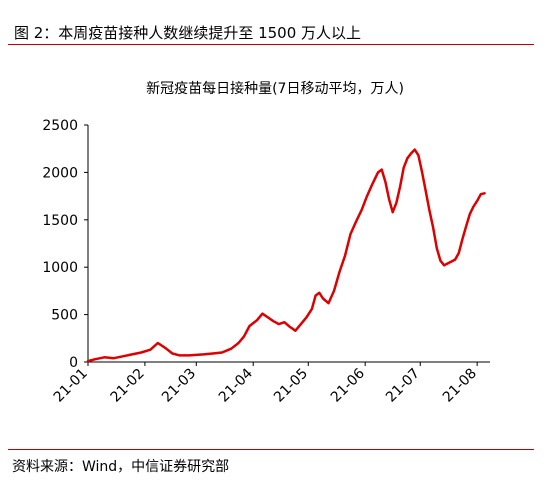 Image resolution: width=550 pixels, height=492 pixels. Describe the element at coordinates (65, 244) in the screenshot. I see `y-axis-ticks: 0 500 1000 1500 2000 2500` at that location.